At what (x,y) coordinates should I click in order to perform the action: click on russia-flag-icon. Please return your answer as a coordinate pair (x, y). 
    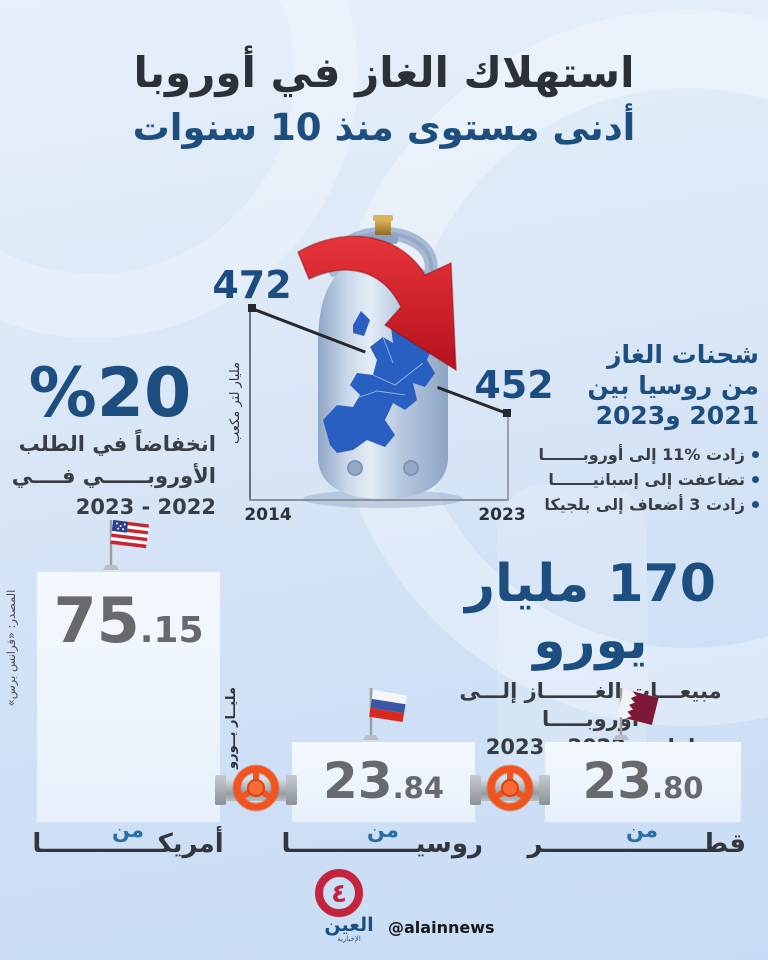
    Looking at the image, I should click on (385, 714).